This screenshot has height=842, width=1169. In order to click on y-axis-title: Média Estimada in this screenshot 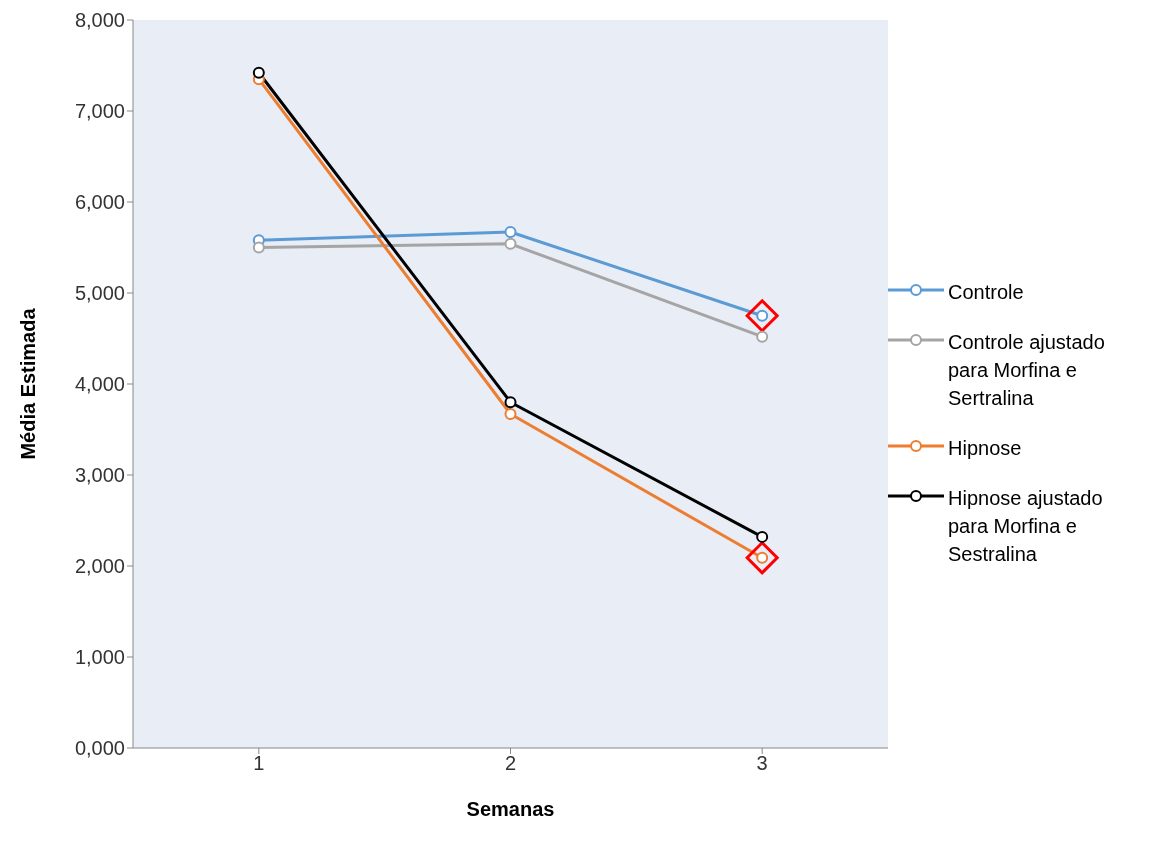, I will do `click(28, 383)`.